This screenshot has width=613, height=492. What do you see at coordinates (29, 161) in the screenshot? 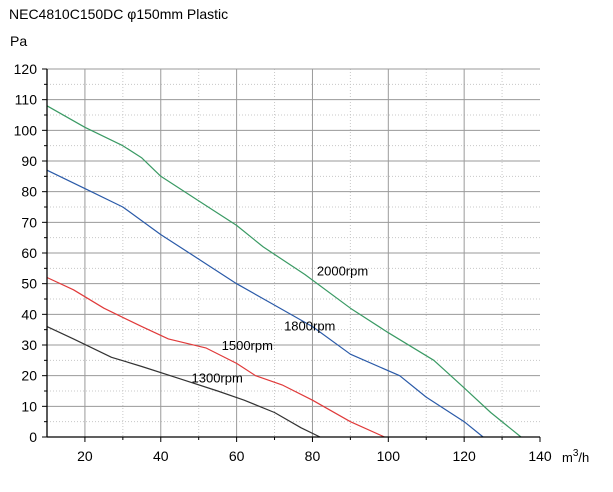
I see `y-tick-label: 90` at bounding box center [29, 161].